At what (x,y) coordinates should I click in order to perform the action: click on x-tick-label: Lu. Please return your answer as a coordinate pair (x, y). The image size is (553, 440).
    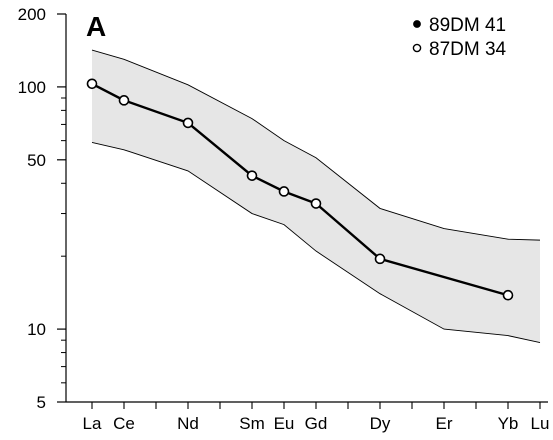
    Looking at the image, I should click on (540, 423).